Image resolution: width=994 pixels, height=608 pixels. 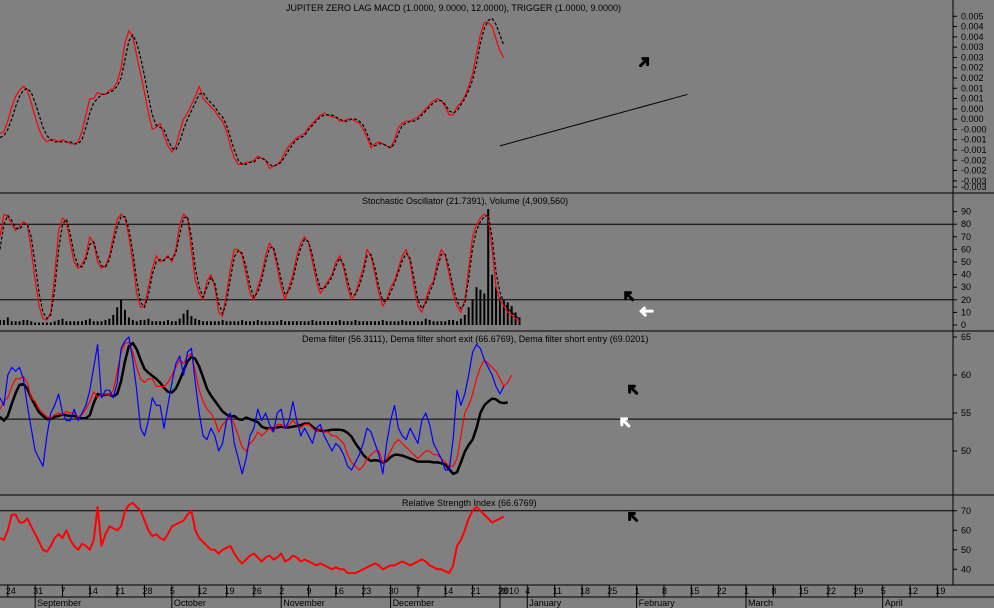 What do you see at coordinates (966, 287) in the screenshot?
I see `y-tick-label: 30` at bounding box center [966, 287].